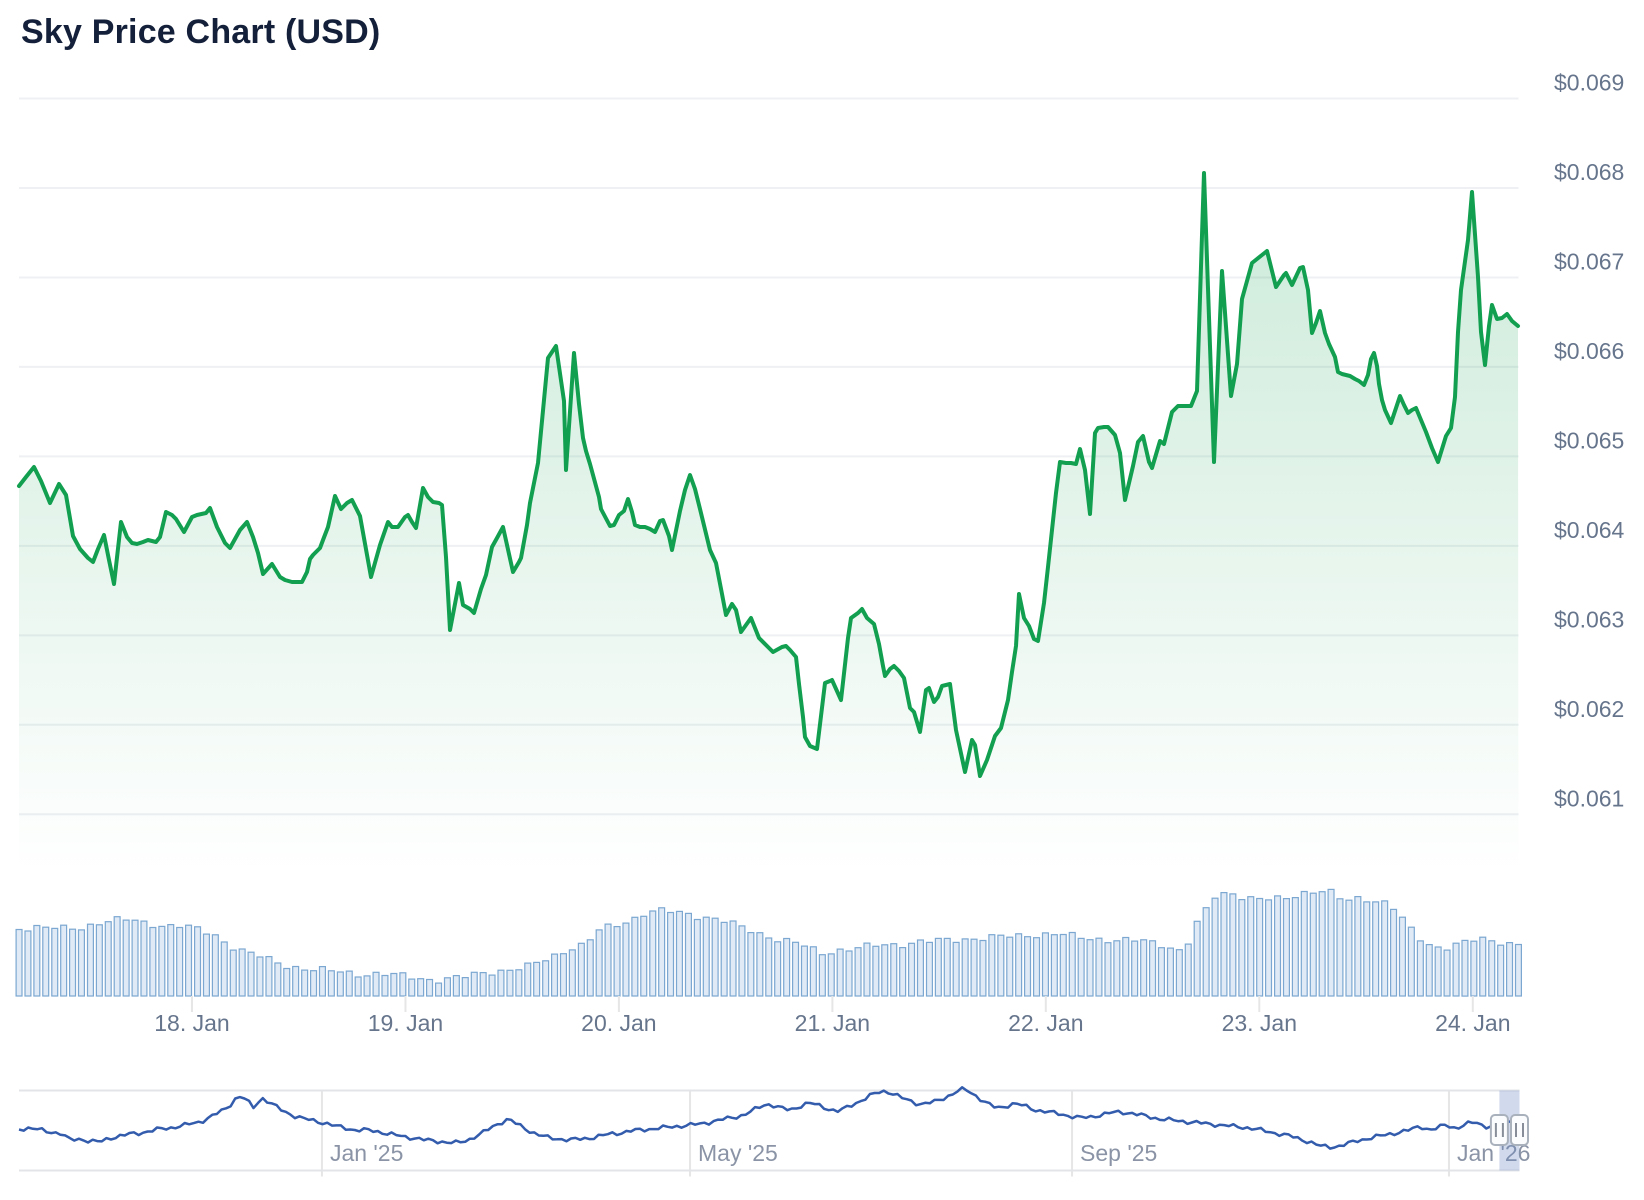 This screenshot has width=1644, height=1200. Describe the element at coordinates (1589, 798) in the screenshot. I see `y-axis-label: $0.061` at that location.